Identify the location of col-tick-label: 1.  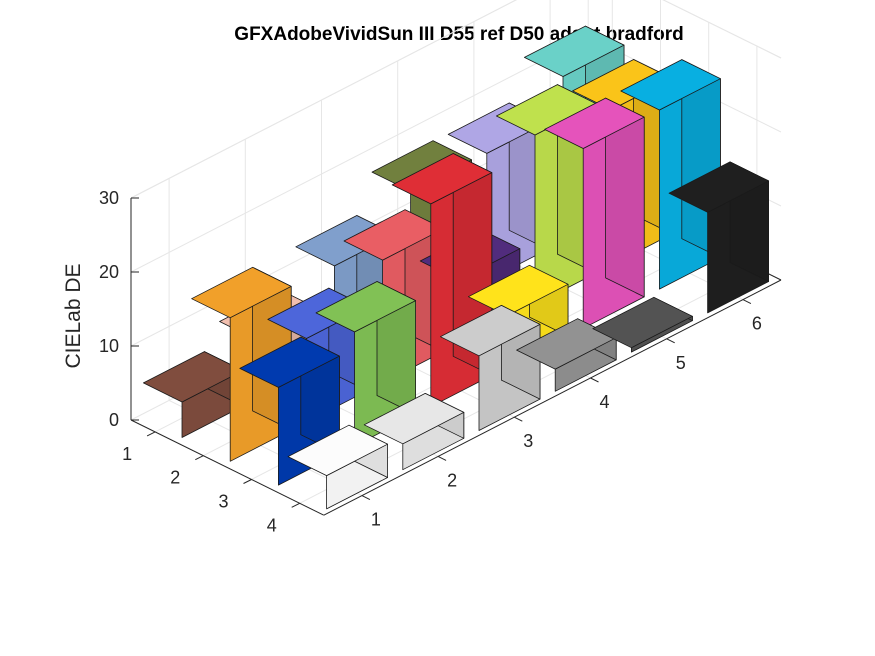
(376, 520).